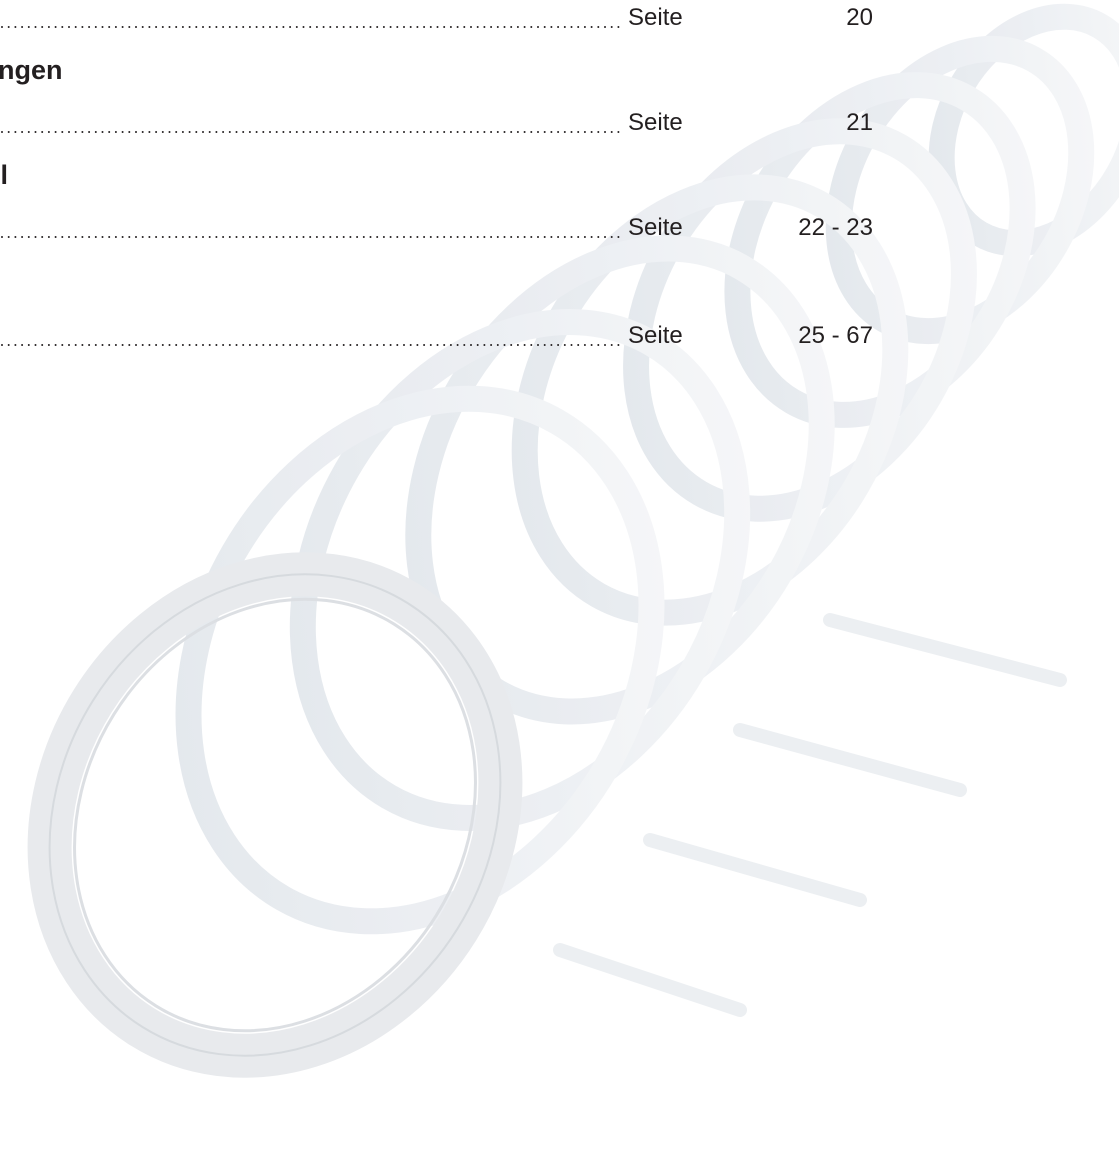 The image size is (1119, 1155). What do you see at coordinates (559, 18) in the screenshot?
I see `toc-entry: Seite 20` at bounding box center [559, 18].